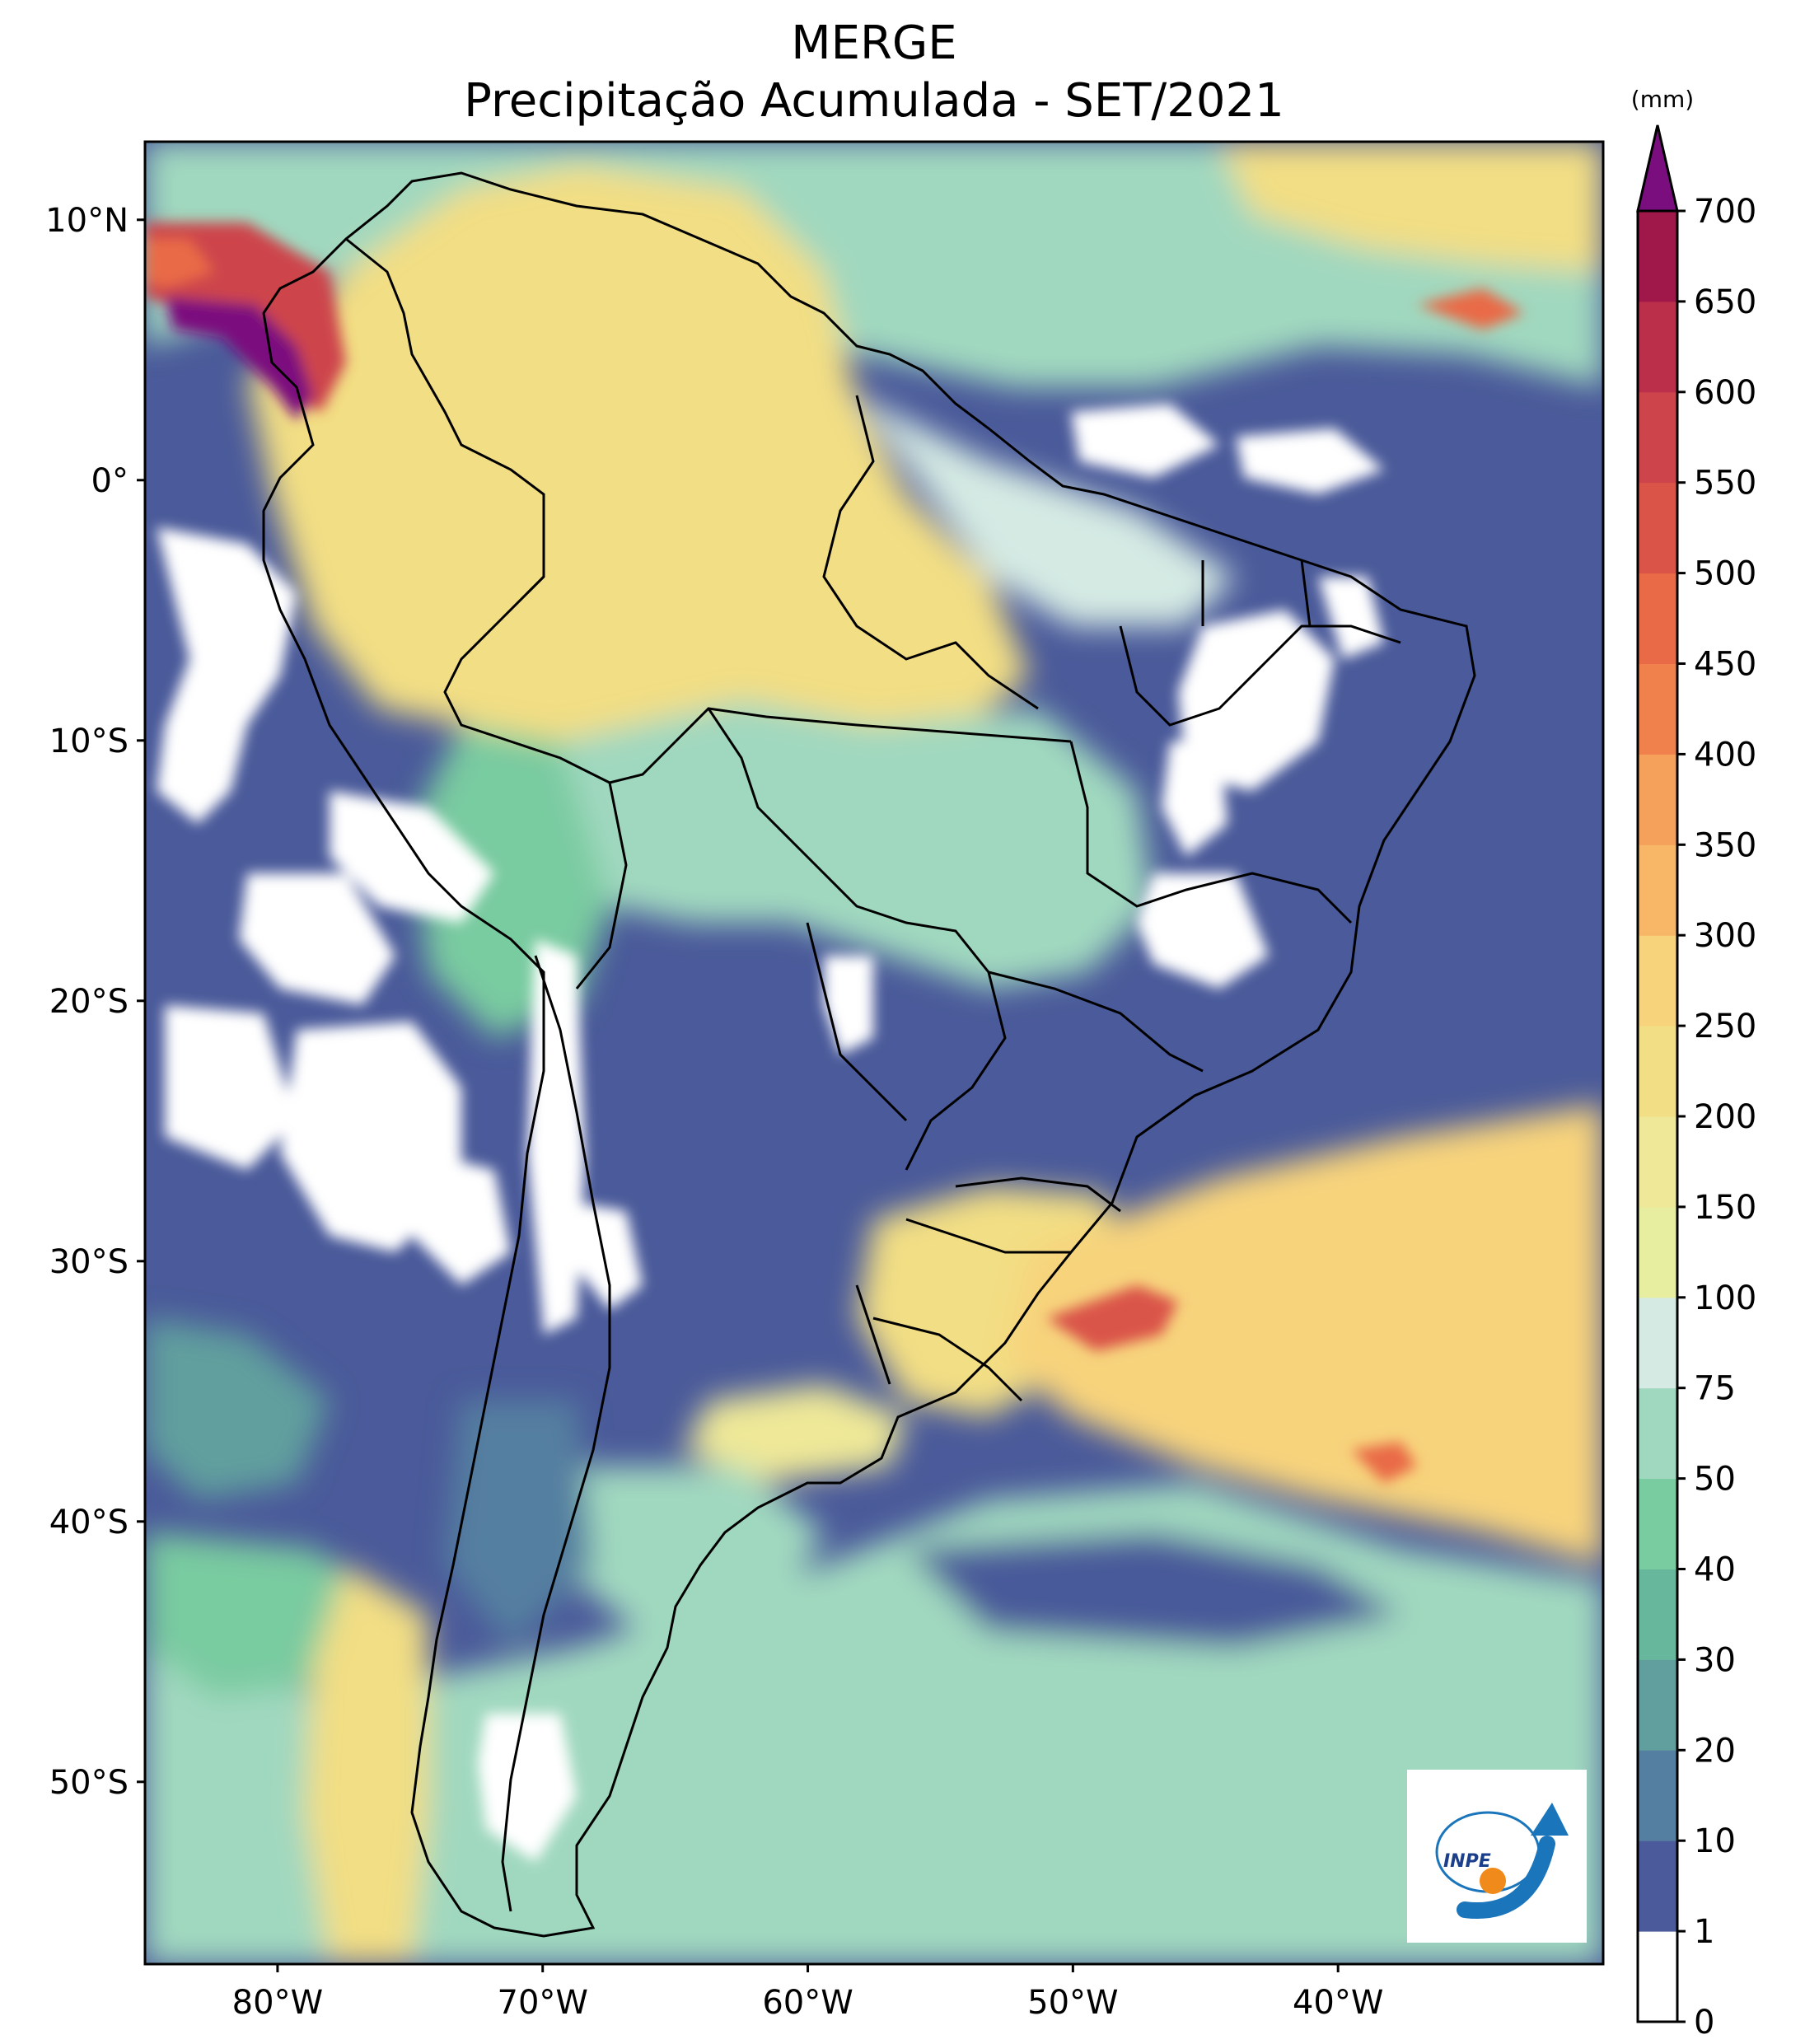  What do you see at coordinates (1725, 1026) in the screenshot?
I see `colorbar-tick-label: 250` at bounding box center [1725, 1026].